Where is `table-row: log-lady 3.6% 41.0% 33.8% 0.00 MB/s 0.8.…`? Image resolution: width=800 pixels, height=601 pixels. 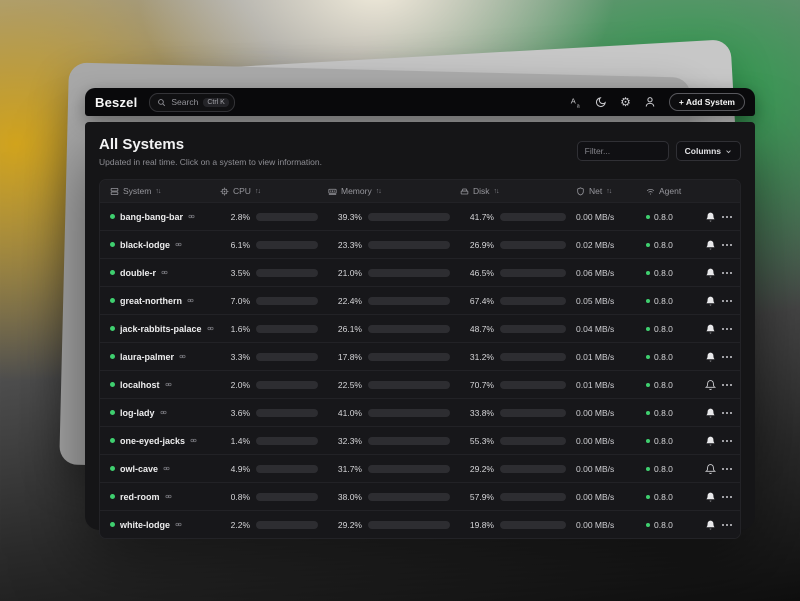
table-row: log-lady 3.6% 41.0% 33.8% 0.00 MB/s 0.8.… is located at coordinates (420, 412).